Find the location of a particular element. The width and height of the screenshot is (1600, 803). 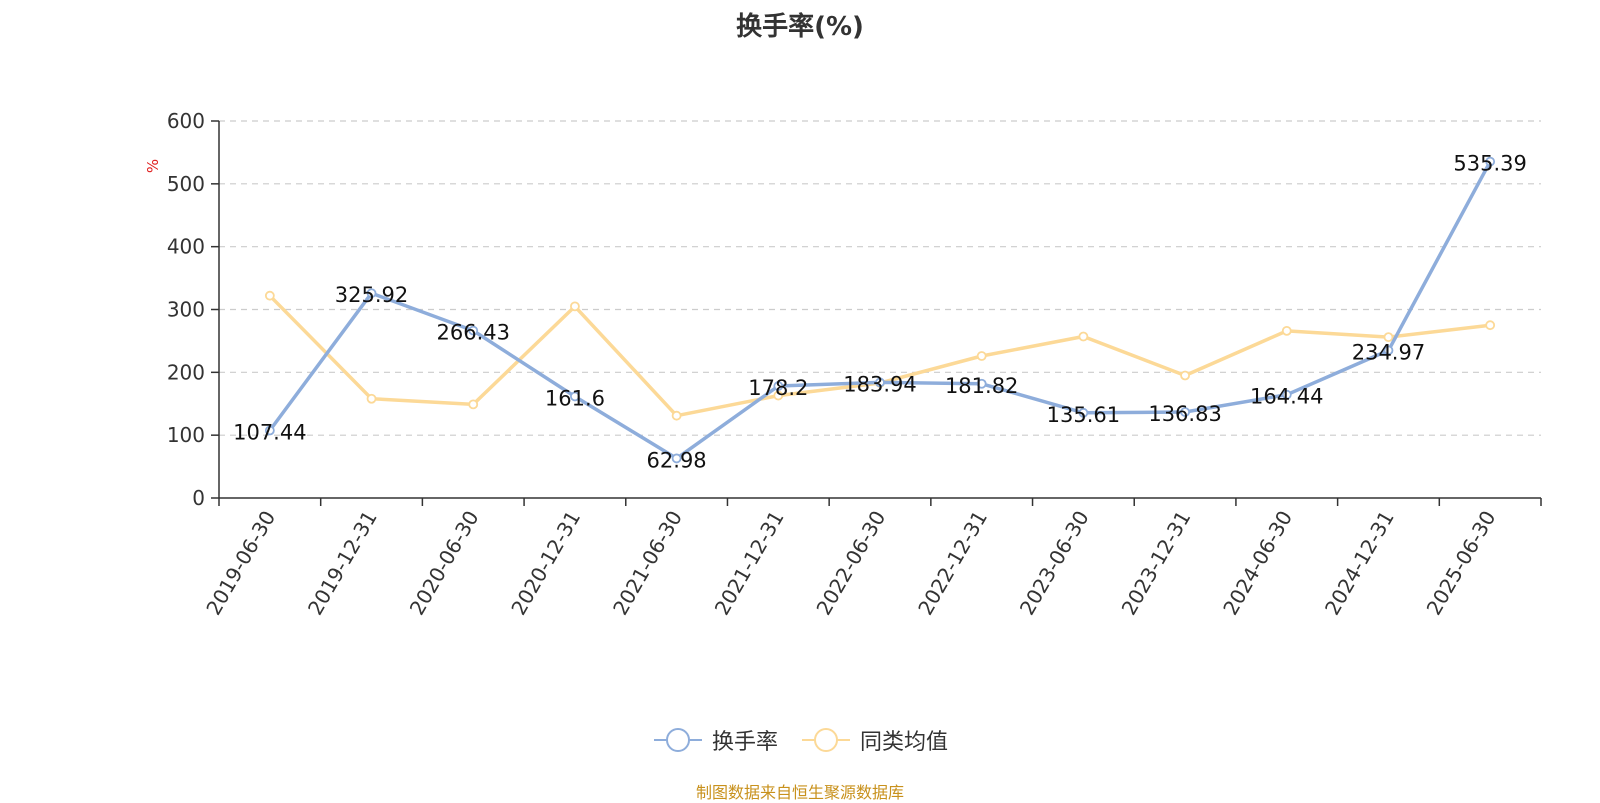

data-label: 535.39 is located at coordinates (1489, 164).